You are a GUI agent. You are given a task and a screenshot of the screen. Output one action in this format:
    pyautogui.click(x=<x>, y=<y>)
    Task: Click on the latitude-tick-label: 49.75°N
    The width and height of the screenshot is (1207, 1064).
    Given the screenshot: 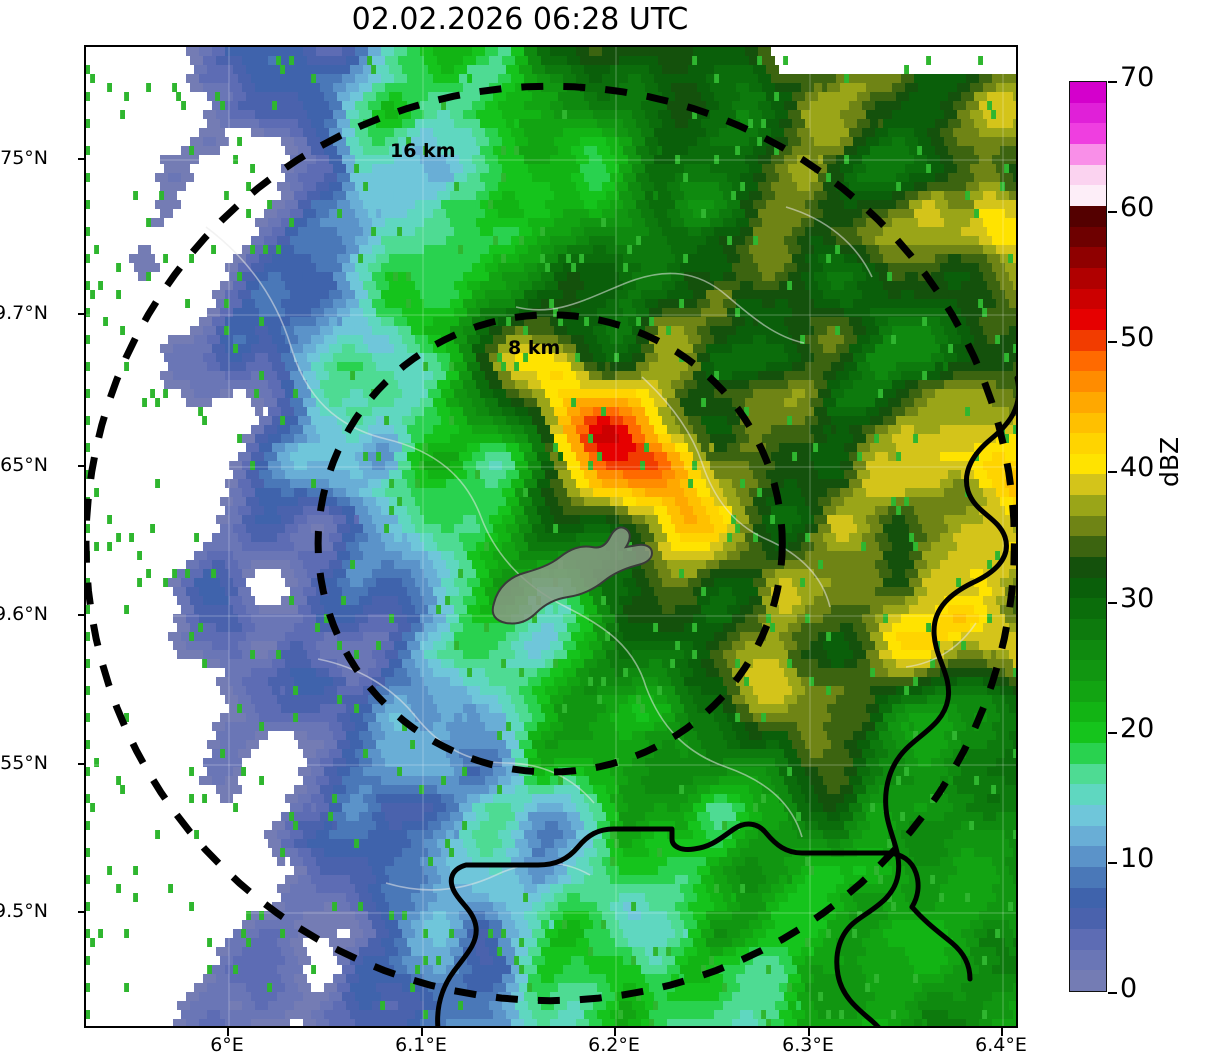 What is the action you would take?
    pyautogui.click(x=24, y=158)
    